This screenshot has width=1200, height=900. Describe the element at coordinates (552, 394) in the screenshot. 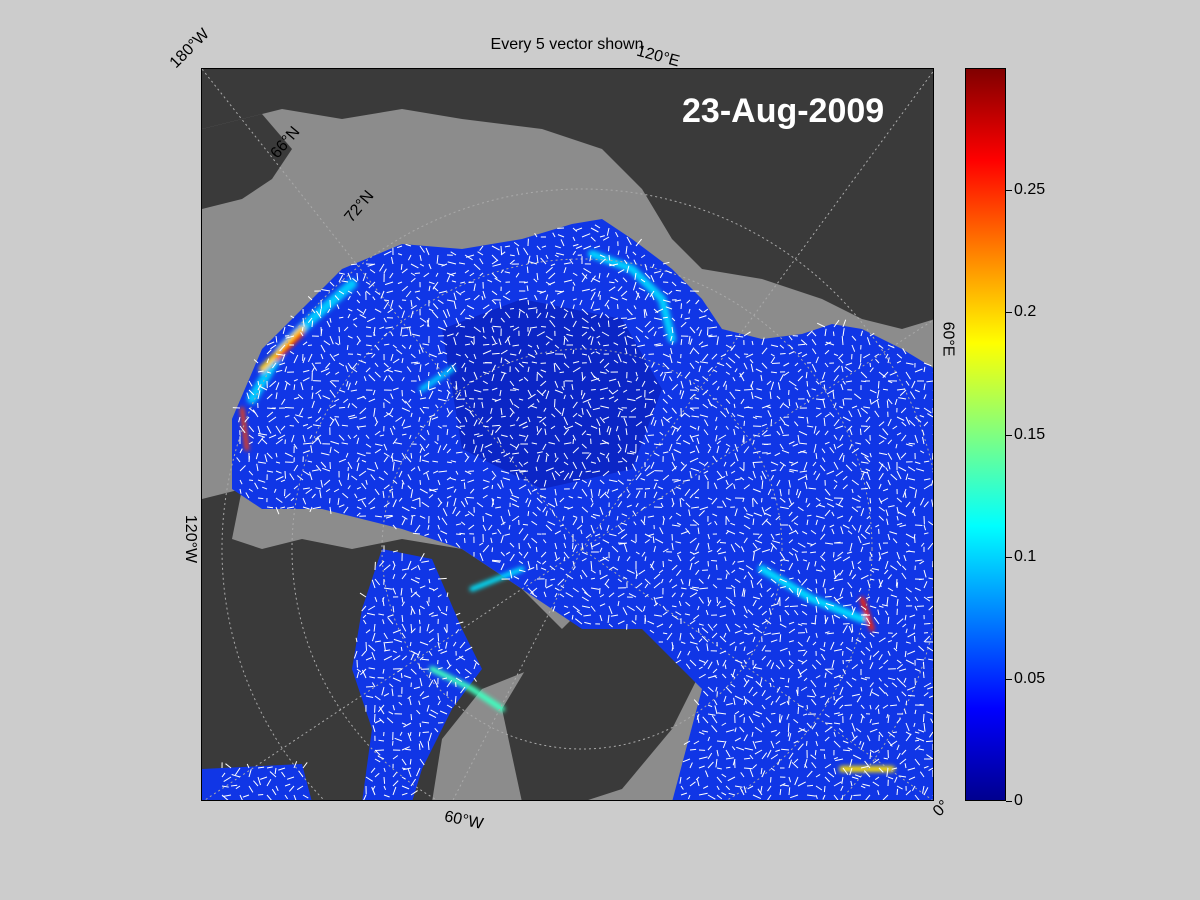

I see `ocean-deep-center` at that location.